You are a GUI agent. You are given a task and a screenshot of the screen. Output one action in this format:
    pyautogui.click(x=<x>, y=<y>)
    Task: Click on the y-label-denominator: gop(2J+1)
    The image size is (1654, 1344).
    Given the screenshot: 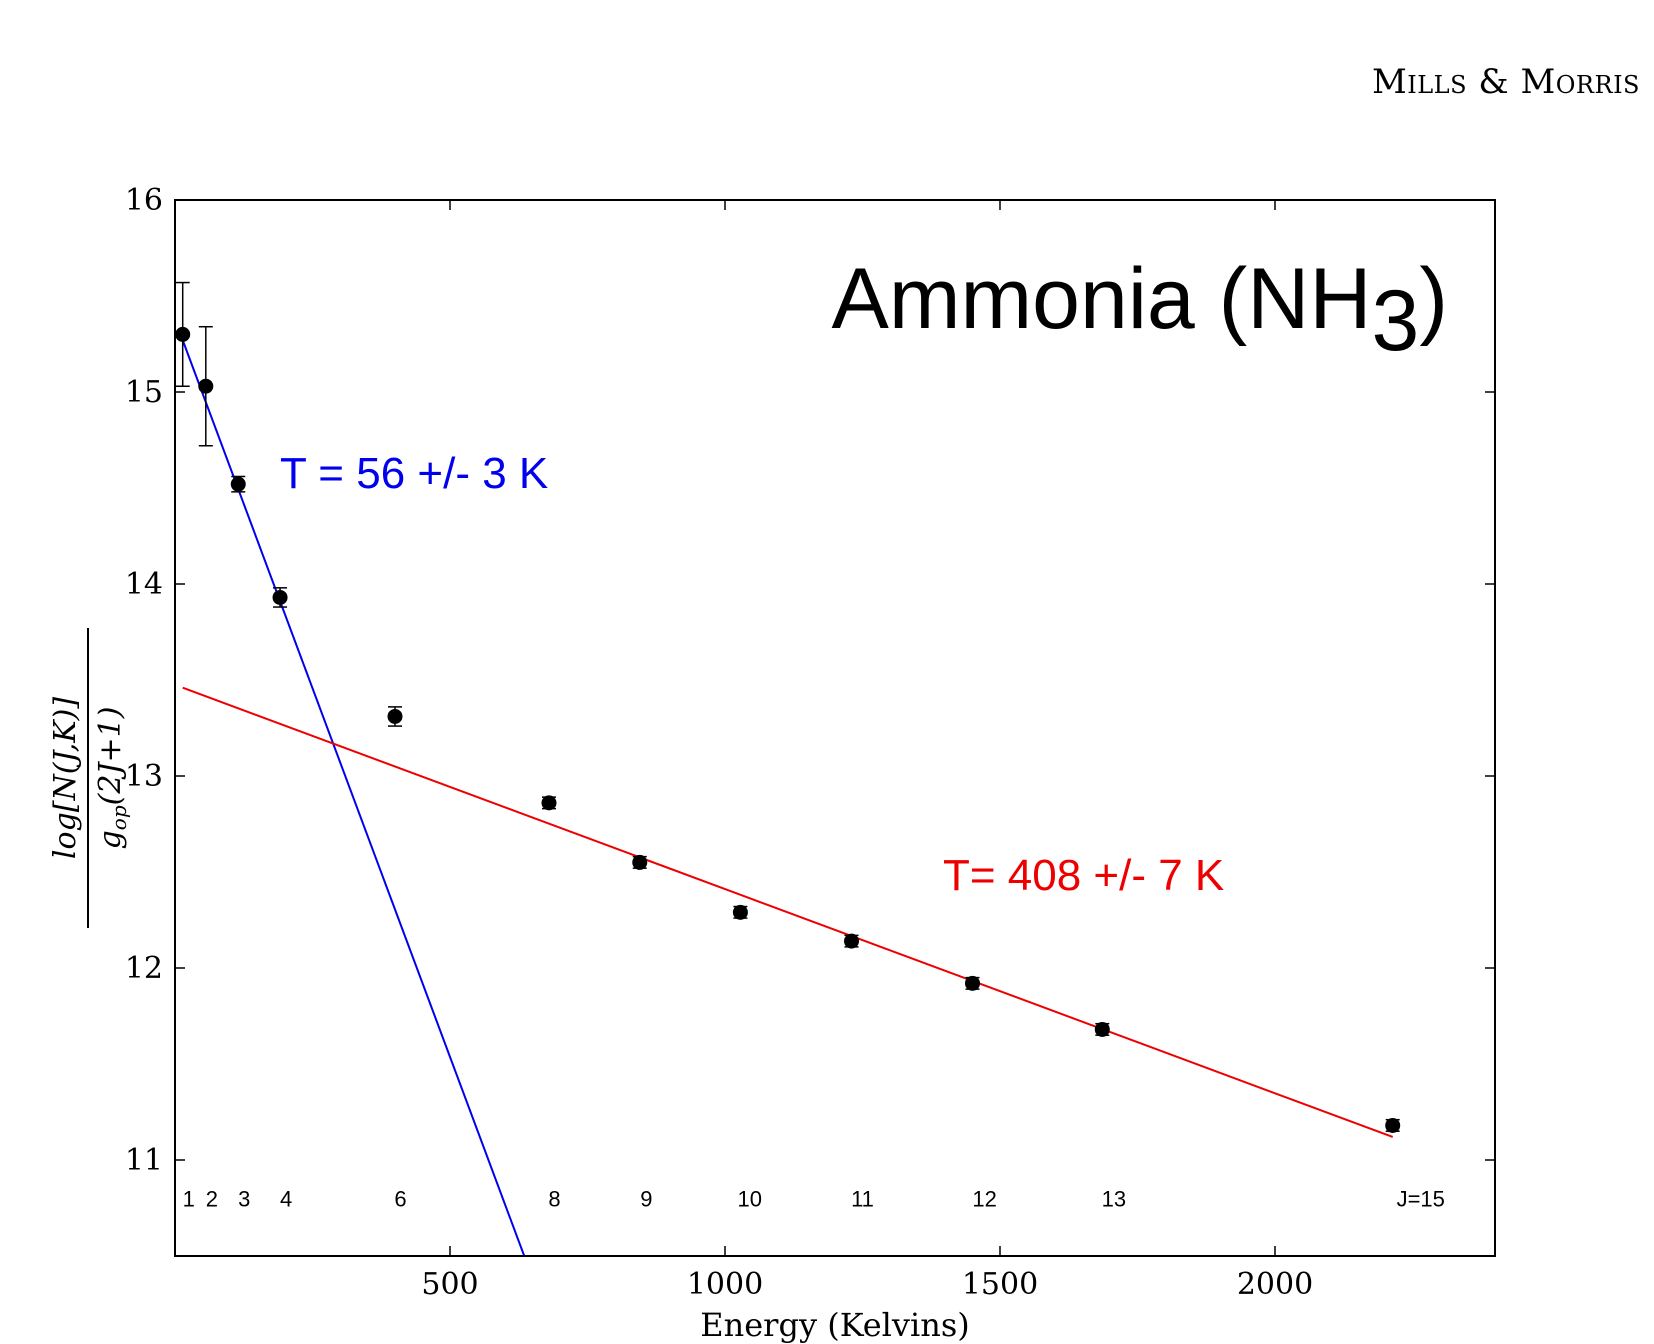 What is the action you would take?
    pyautogui.click(x=112, y=778)
    